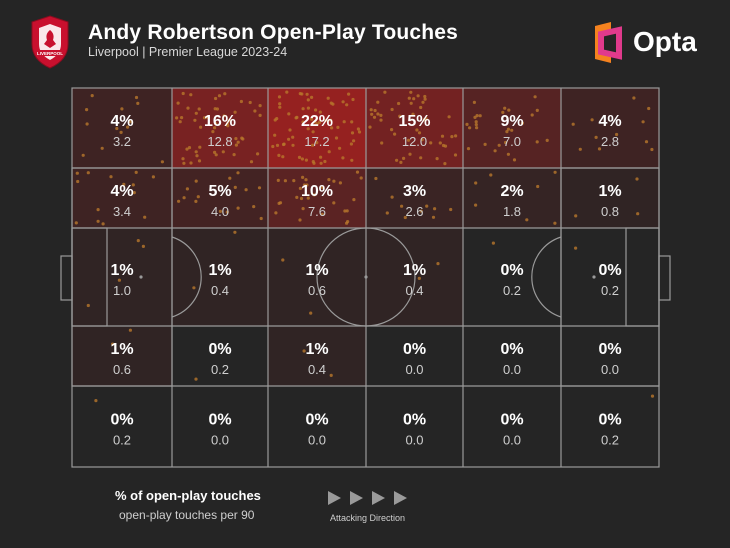  What do you see at coordinates (317, 290) in the screenshot?
I see `cell-per90-label: 0.6` at bounding box center [317, 290].